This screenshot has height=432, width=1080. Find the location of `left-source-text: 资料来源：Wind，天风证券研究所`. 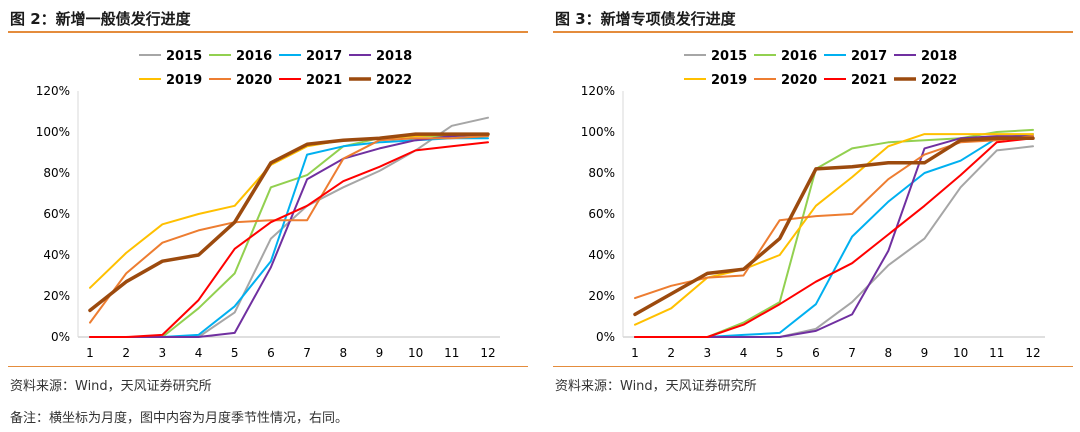

left-source-text: 资料来源：Wind，天风证券研究所 is located at coordinates (111, 386).